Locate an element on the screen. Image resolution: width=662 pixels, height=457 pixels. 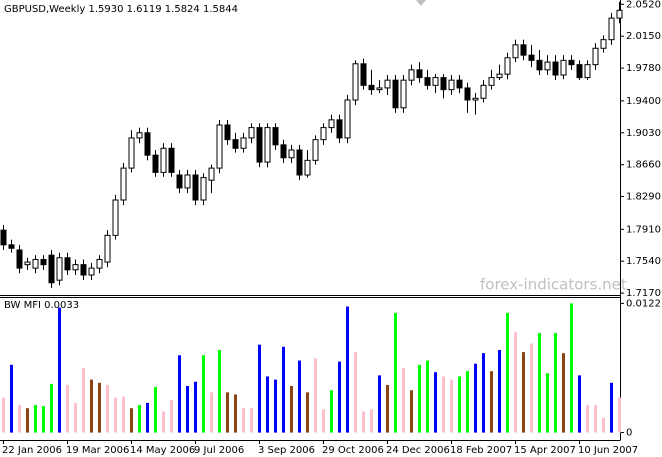
y-tick-label: 1.7170 is located at coordinates (643, 293).